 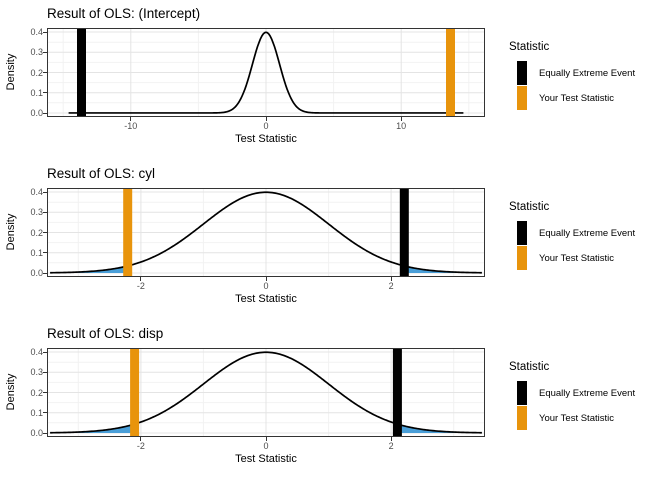 I want to click on x-tick-label: 10, so click(x=401, y=126).